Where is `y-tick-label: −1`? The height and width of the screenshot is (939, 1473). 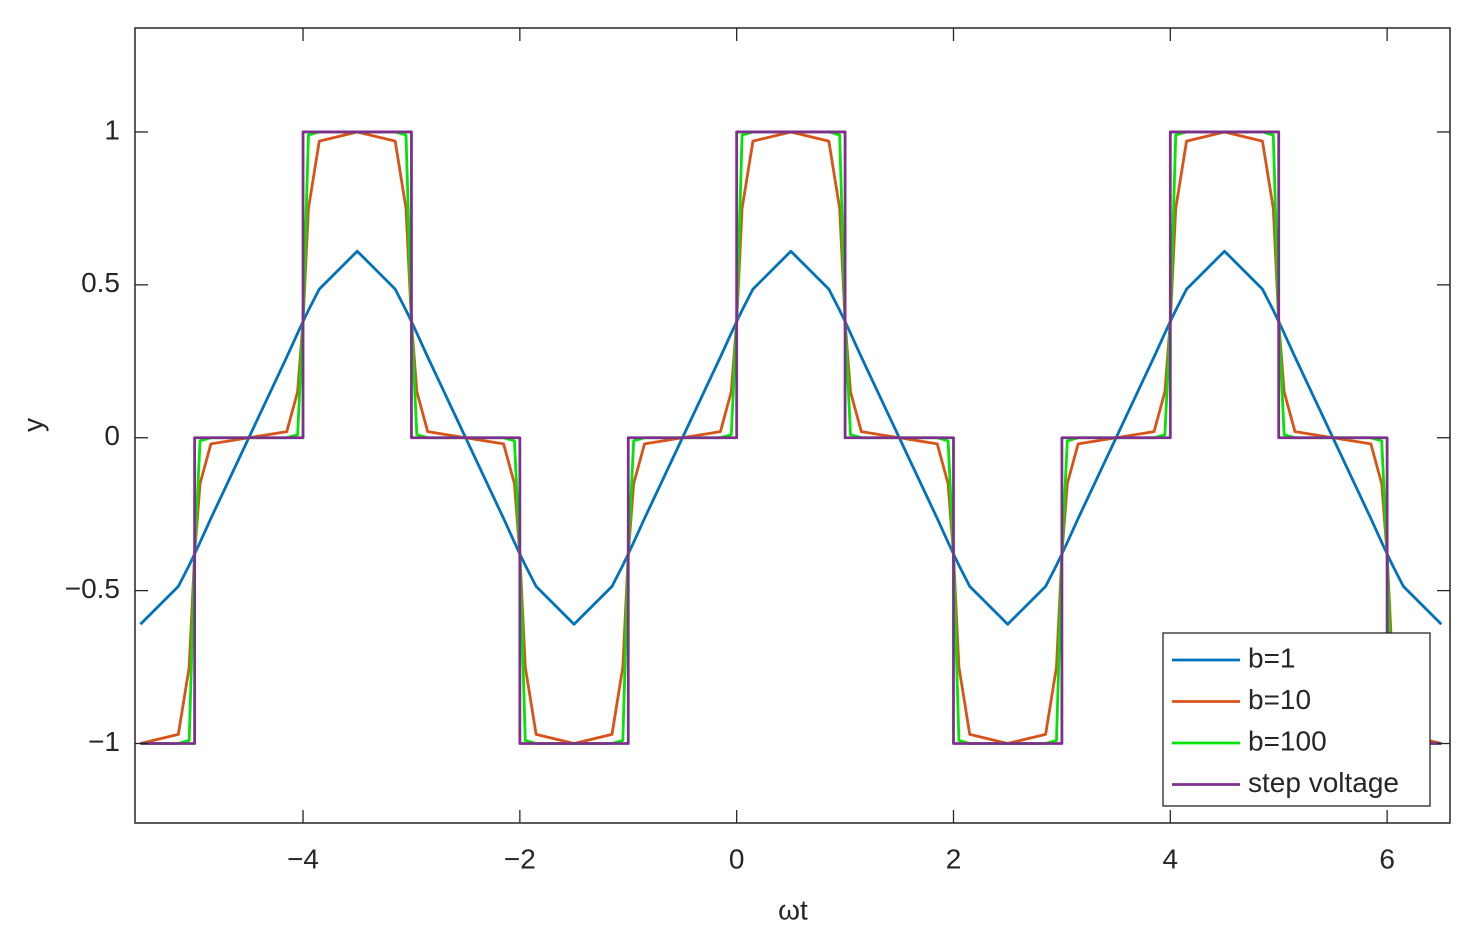 y-tick-label: −1 is located at coordinates (104, 741).